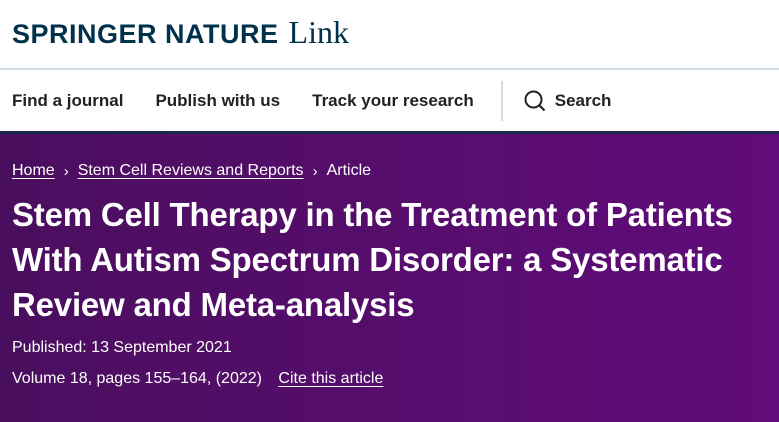 Image resolution: width=779 pixels, height=422 pixels. I want to click on search-button: Search, so click(567, 101).